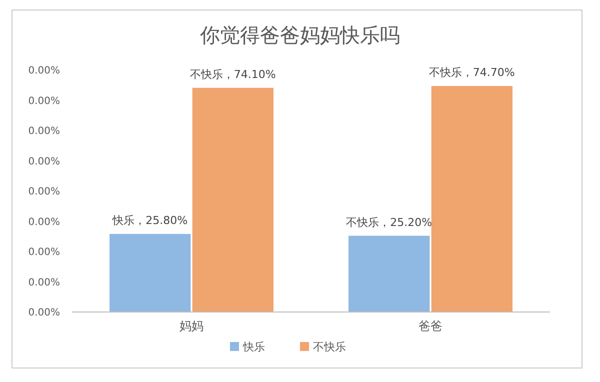  What do you see at coordinates (329, 347) in the screenshot?
I see `legend-label: 不快乐` at bounding box center [329, 347].